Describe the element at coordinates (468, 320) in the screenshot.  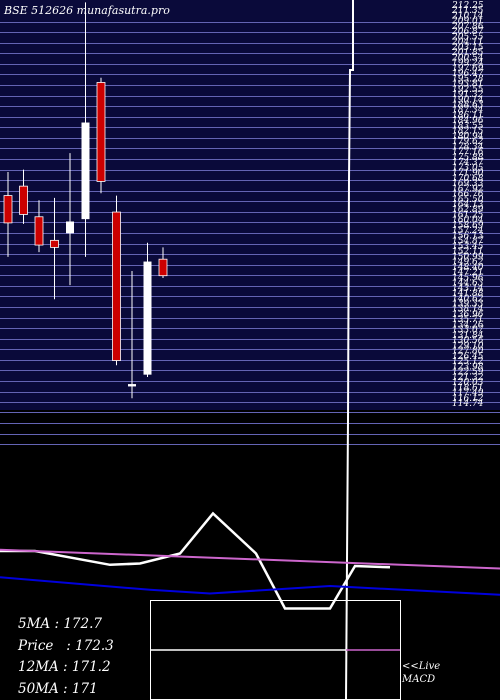
I see `y-axis-label: 135.71` at that location.